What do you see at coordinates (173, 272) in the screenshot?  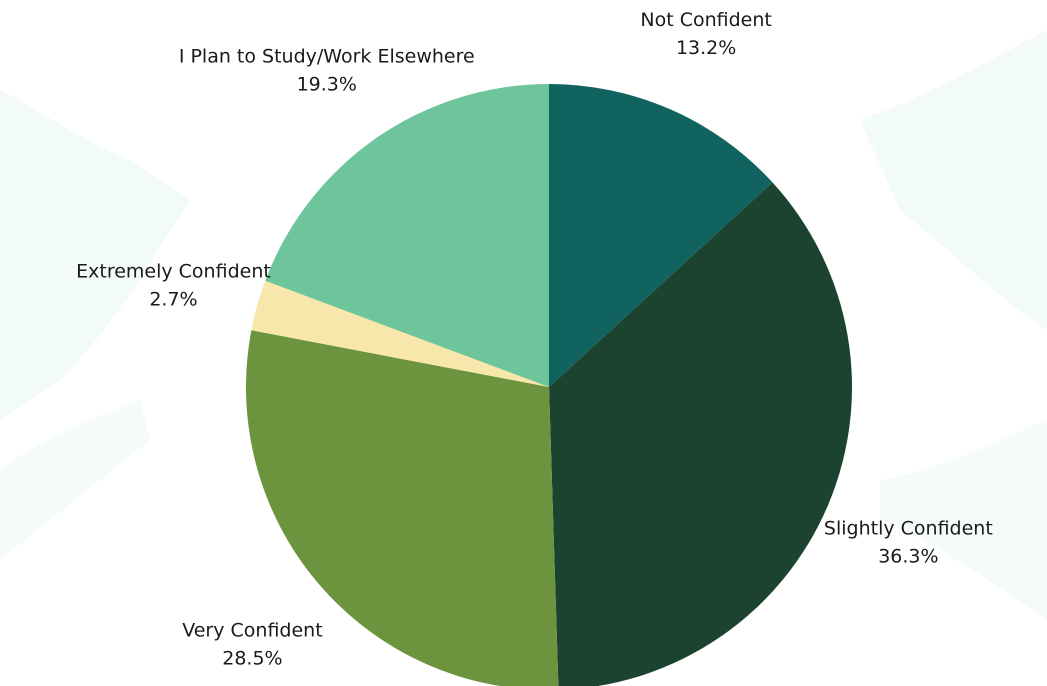 I see `pie-label-category: Extremely Confident` at bounding box center [173, 272].